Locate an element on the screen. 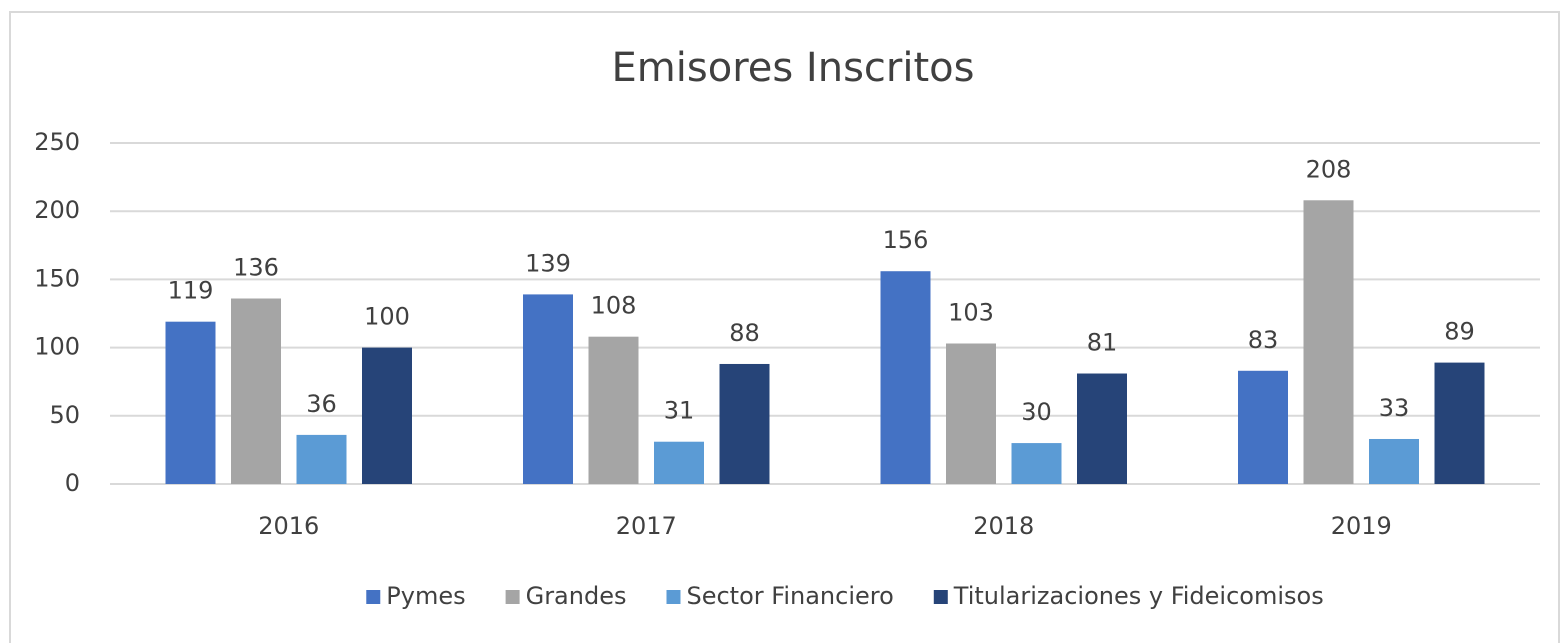 This screenshot has height=643, width=1562. data-label: 208 is located at coordinates (1329, 169).